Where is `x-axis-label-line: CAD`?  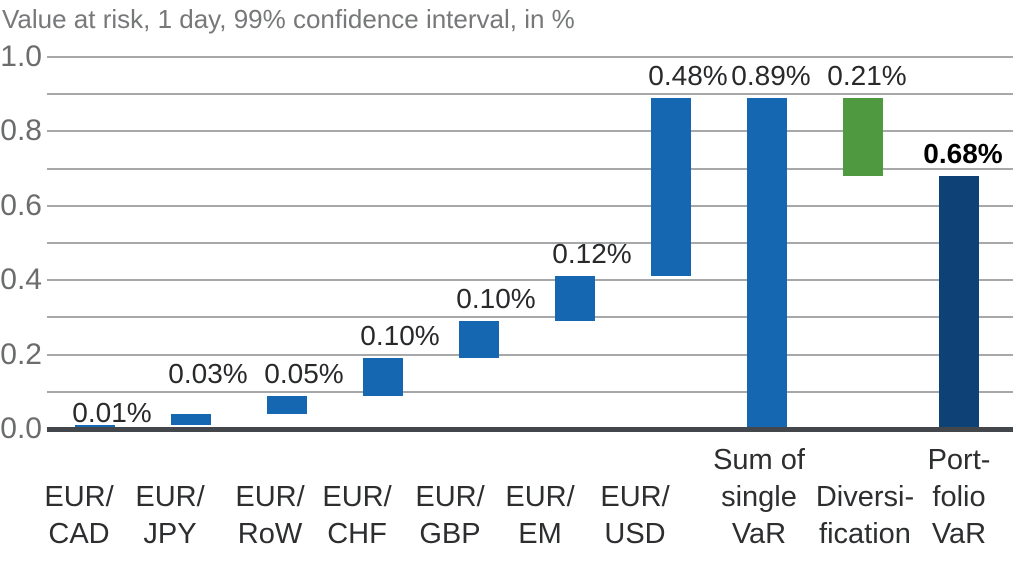
x-axis-label-line: CAD is located at coordinates (79, 534).